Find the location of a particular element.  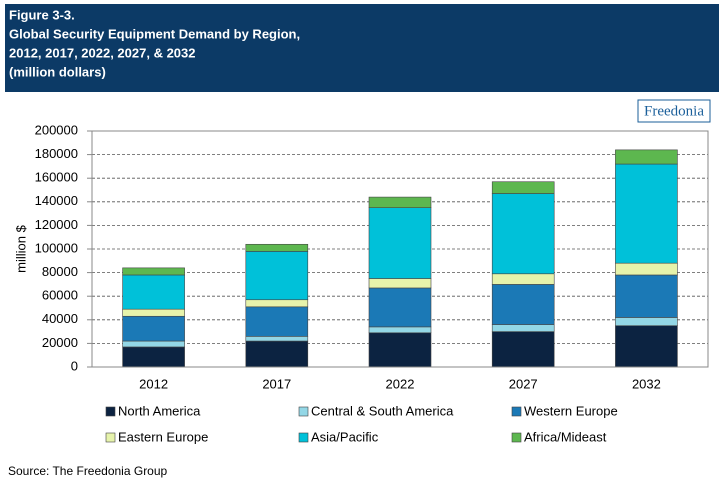

legend-label: Asia/Pacific is located at coordinates (345, 436).